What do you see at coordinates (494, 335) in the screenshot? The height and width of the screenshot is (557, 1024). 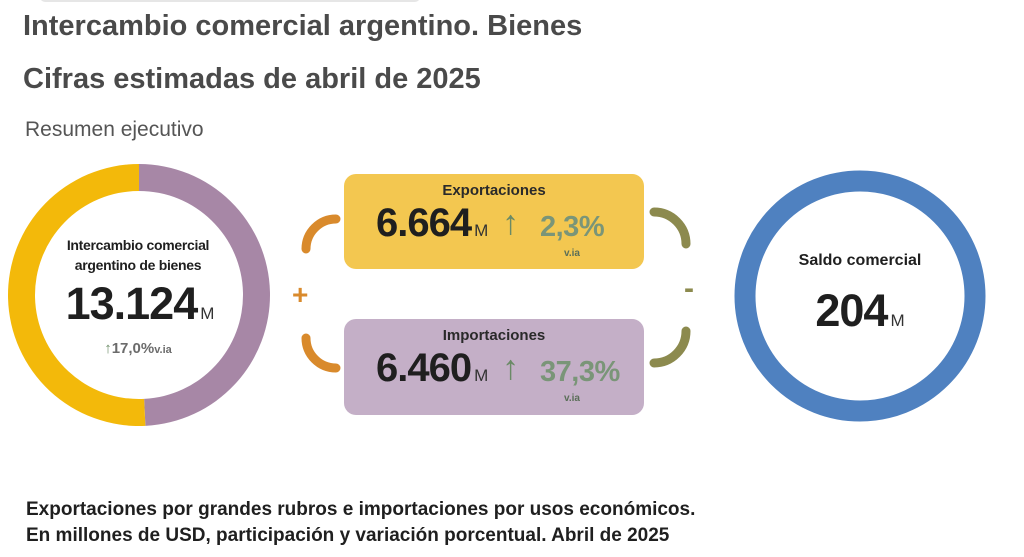 I see `imports-label: Importaciones` at bounding box center [494, 335].